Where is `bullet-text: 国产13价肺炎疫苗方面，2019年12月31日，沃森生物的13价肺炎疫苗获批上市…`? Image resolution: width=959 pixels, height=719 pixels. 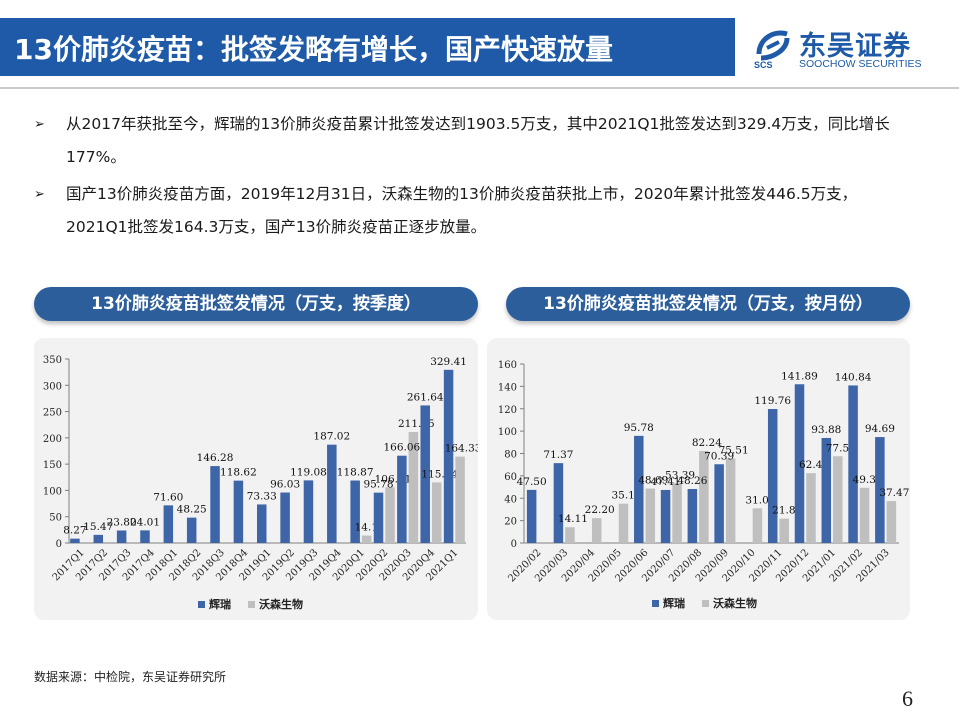
bullet-text: 国产13价肺炎疫苗方面，2019年12月31日，沃森生物的13价肺炎疫苗获批上市… is located at coordinates (462, 210).